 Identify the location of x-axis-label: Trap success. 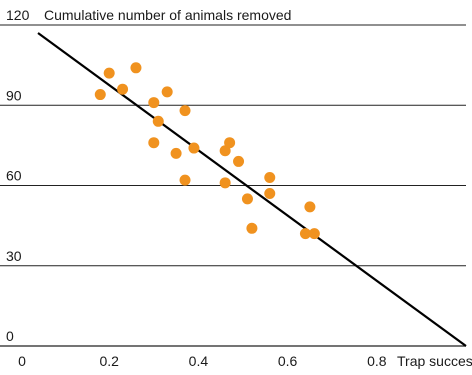
(434, 361).